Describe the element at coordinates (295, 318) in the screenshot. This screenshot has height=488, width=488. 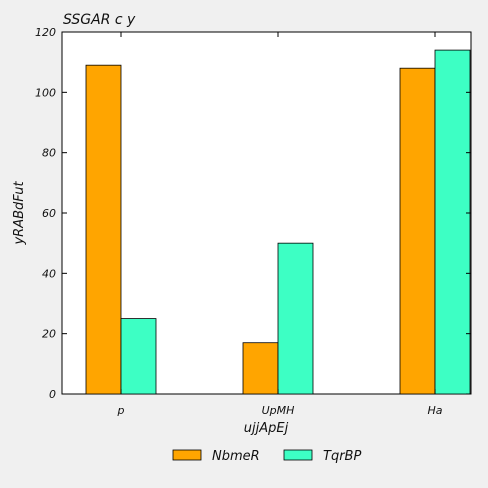
I see `bar-TqrBP-UpMH` at that location.